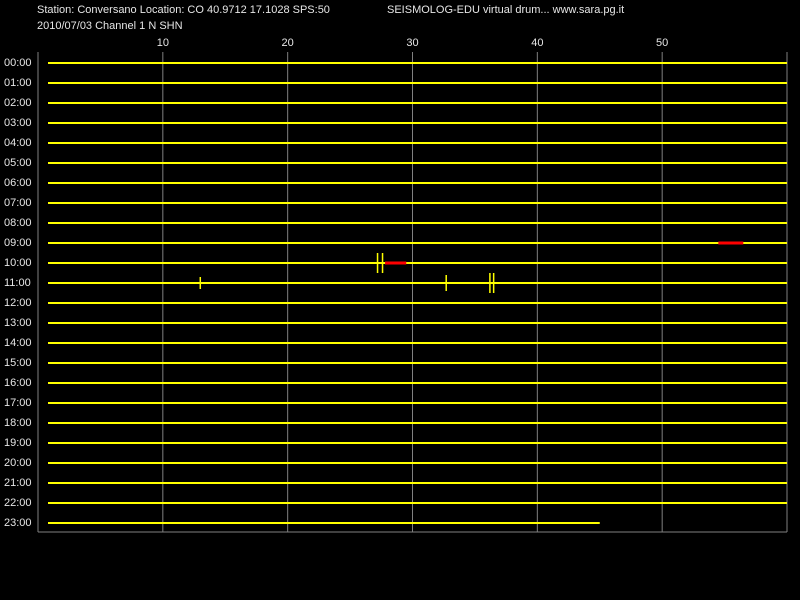  Describe the element at coordinates (18, 163) in the screenshot. I see `row-label: 05:00` at that location.